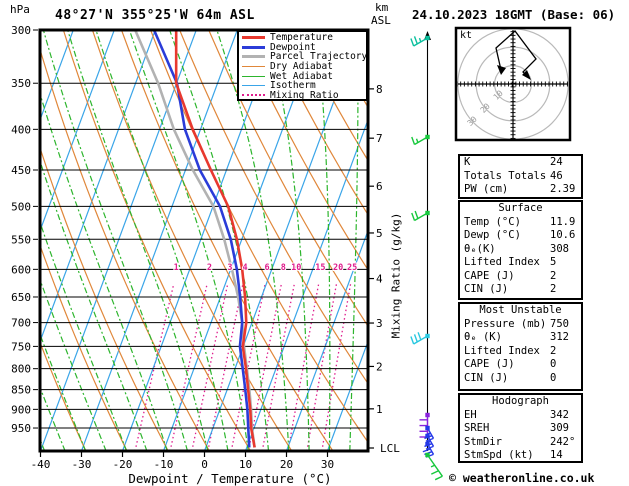 The width and height of the screenshot is (629, 486). I want to click on table-row-value: 5, so click(553, 262).